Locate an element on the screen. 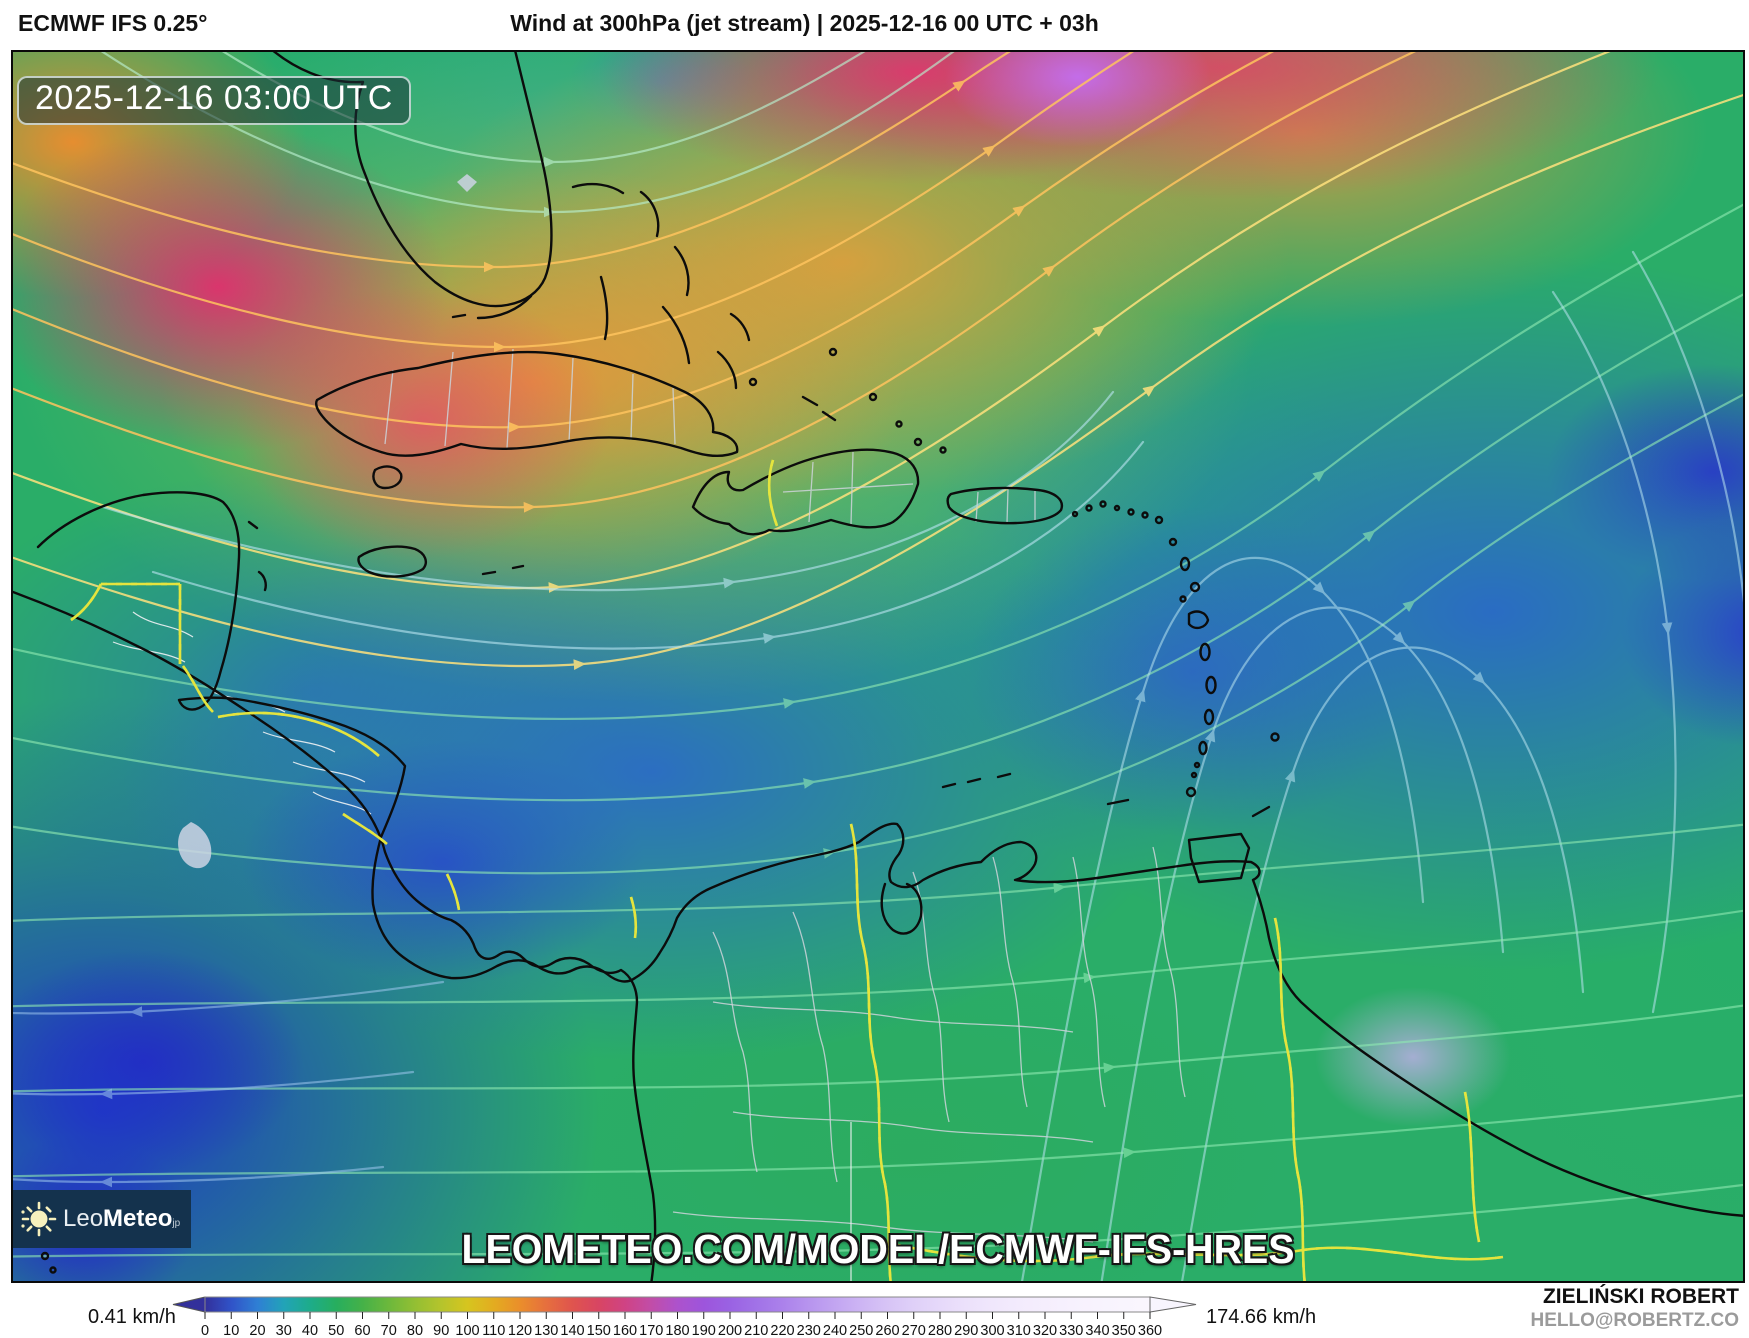  svg-text: 350 is located at coordinates (1124, 1330).